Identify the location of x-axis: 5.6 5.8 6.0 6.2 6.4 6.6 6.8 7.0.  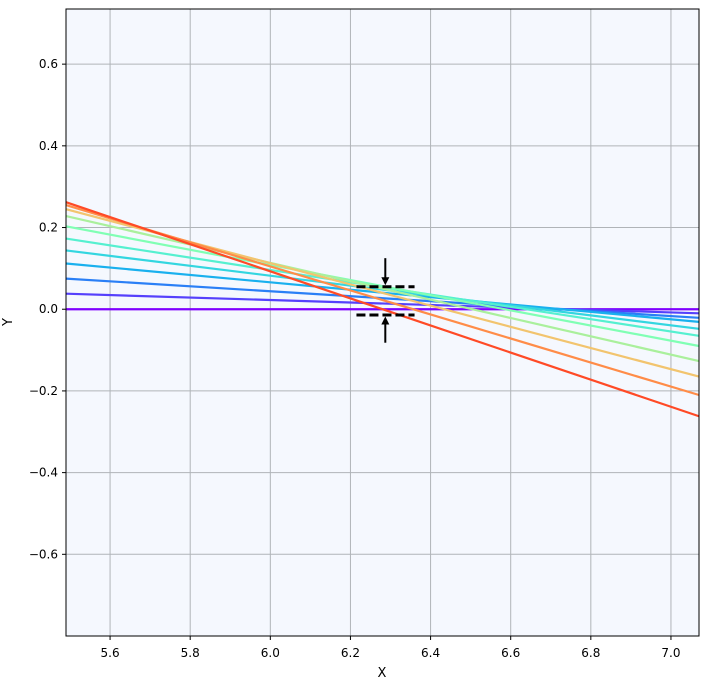
(391, 648).